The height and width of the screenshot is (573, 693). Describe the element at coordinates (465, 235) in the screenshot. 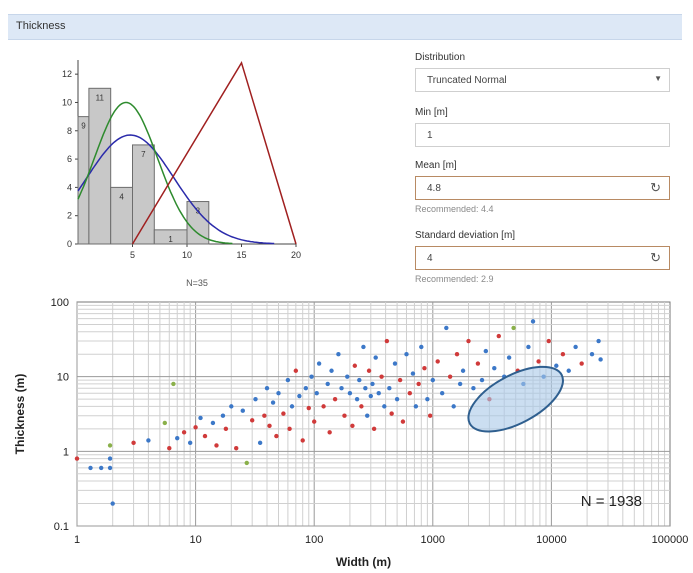

I see `std-label: Standard deviation [m]` at that location.